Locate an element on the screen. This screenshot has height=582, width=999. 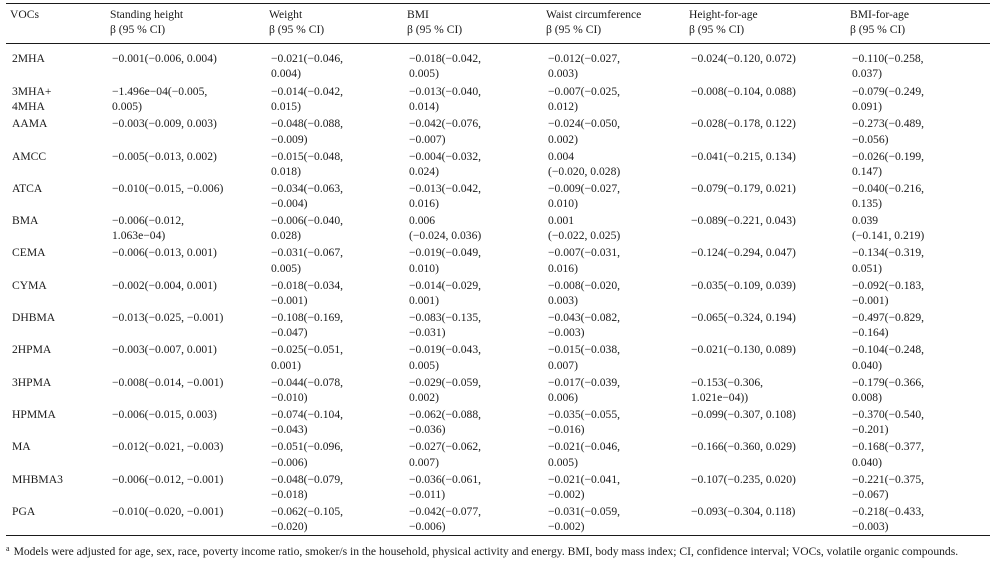
estimate-line: −0.029(−0.059, is located at coordinates (445, 382).